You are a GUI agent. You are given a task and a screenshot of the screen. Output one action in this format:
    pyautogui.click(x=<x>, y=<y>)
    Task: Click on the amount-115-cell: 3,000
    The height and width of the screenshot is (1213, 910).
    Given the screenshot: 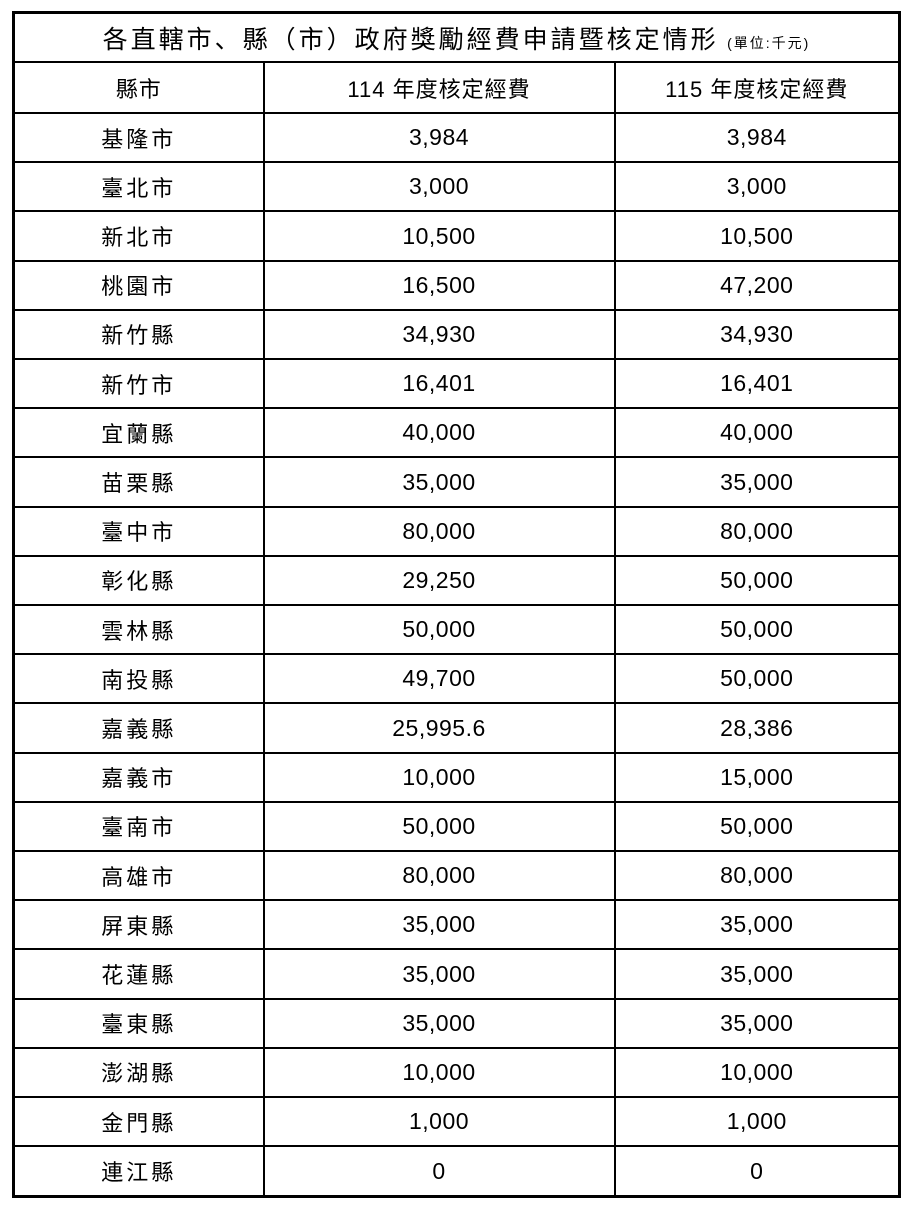 What is the action you would take?
    pyautogui.click(x=757, y=187)
    